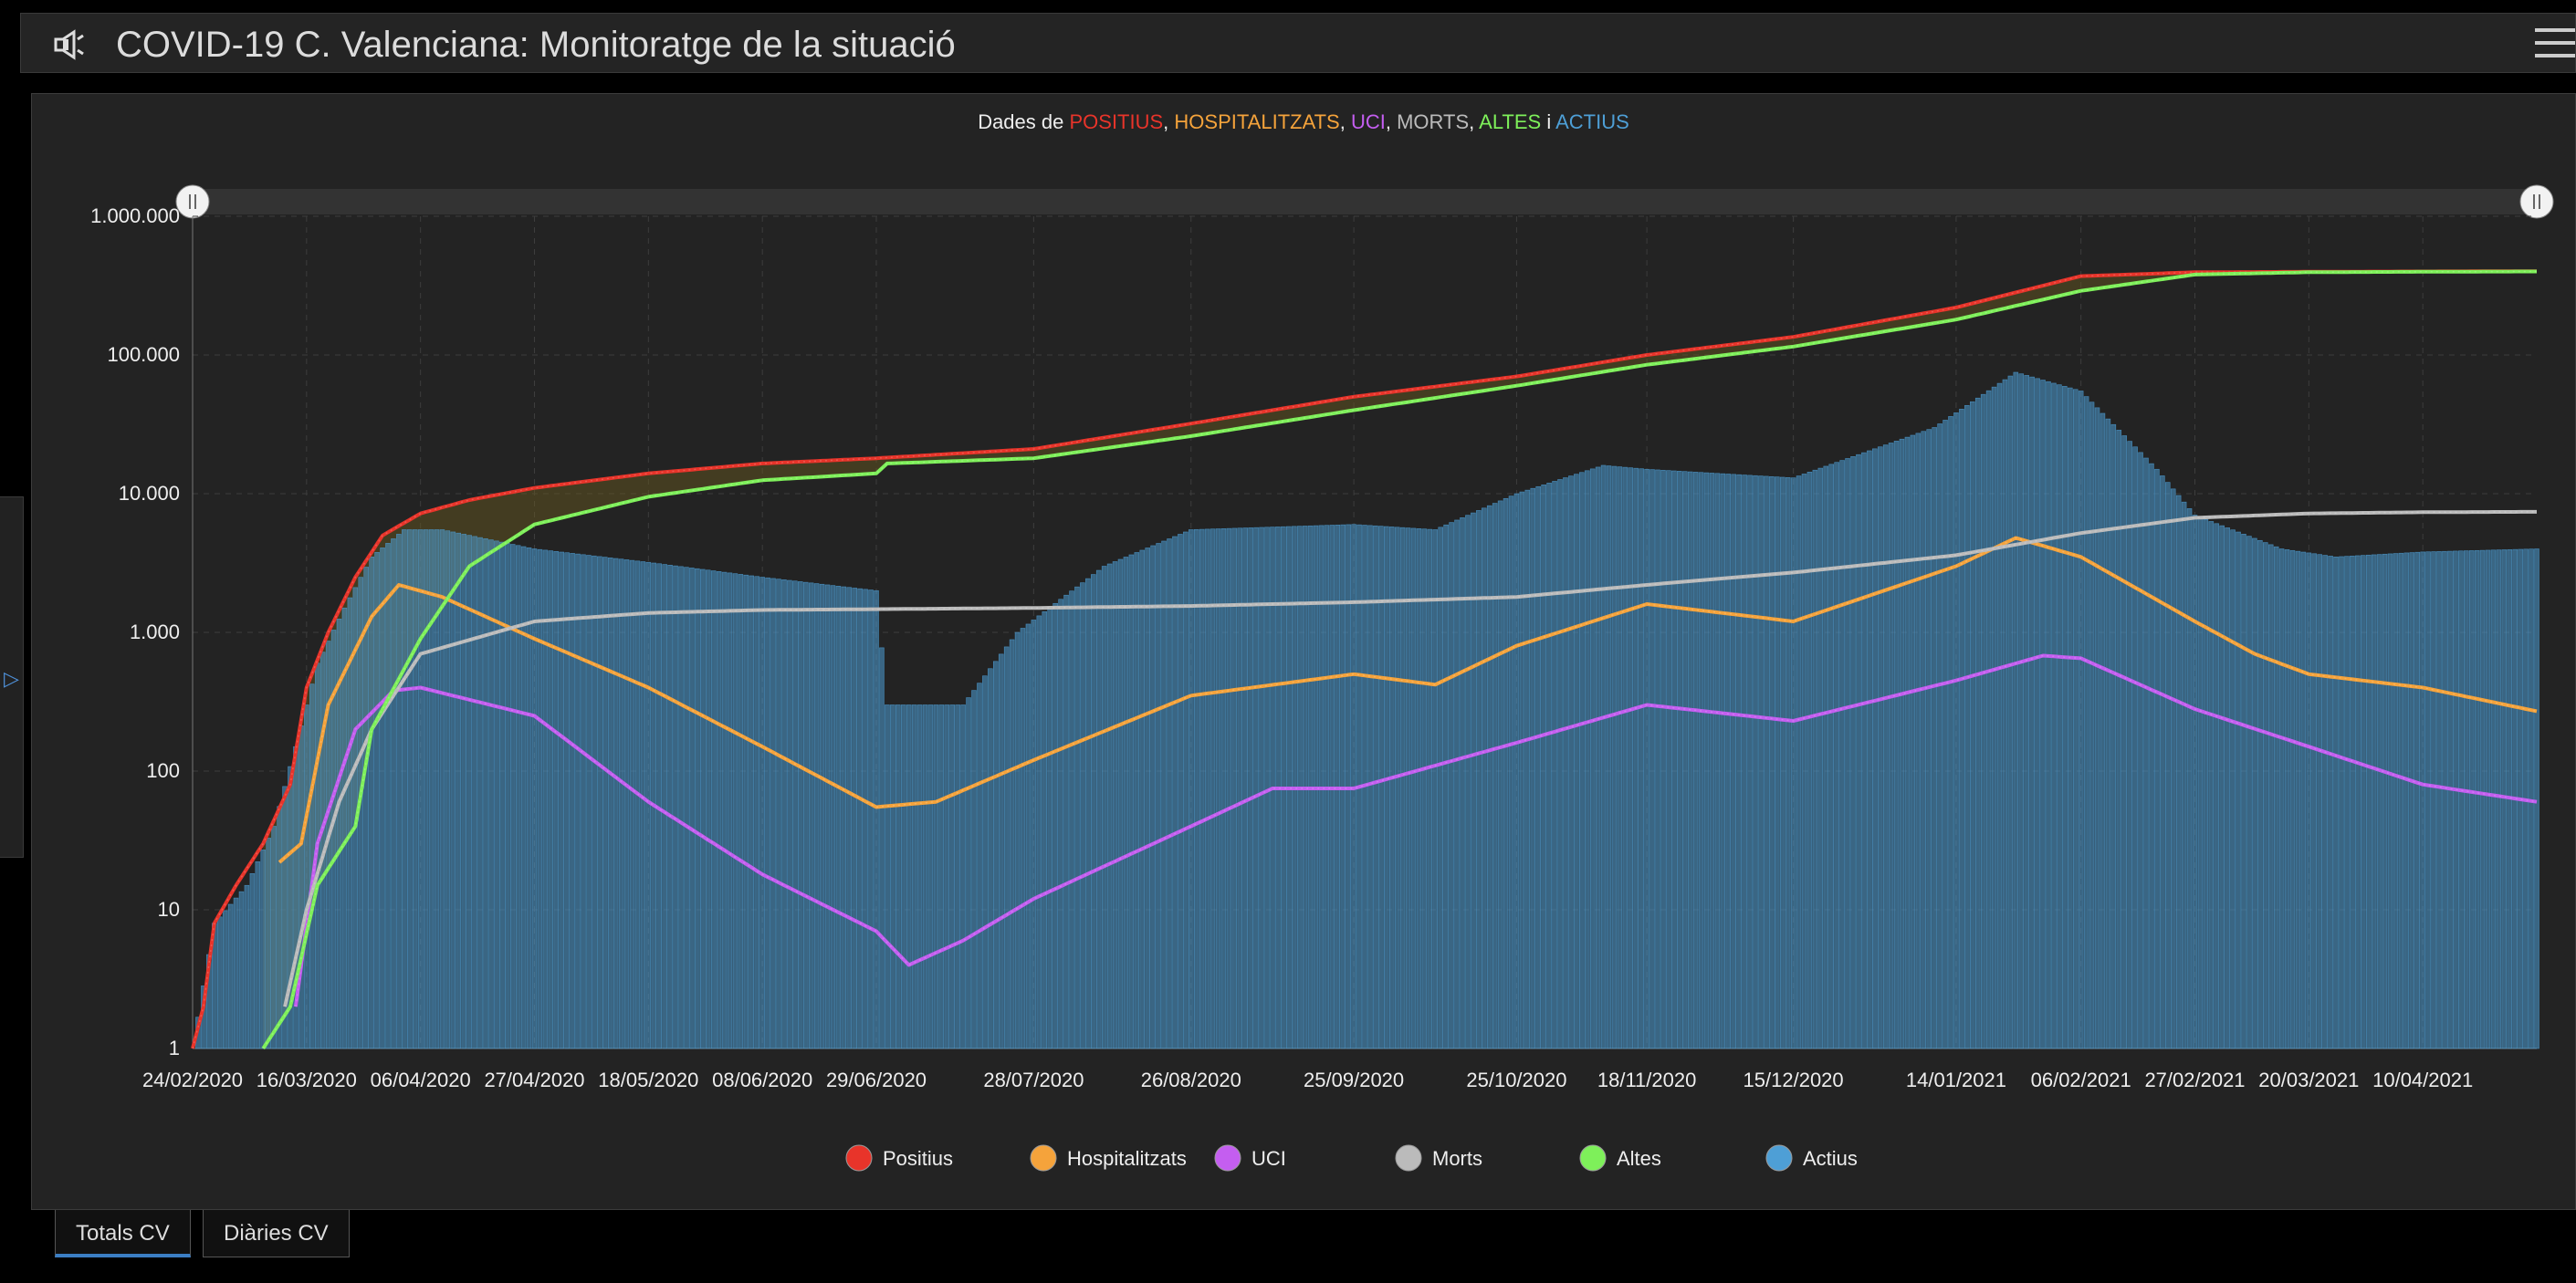  What do you see at coordinates (1510, 121) in the screenshot?
I see `chart-title-part-9: ALTES` at bounding box center [1510, 121].